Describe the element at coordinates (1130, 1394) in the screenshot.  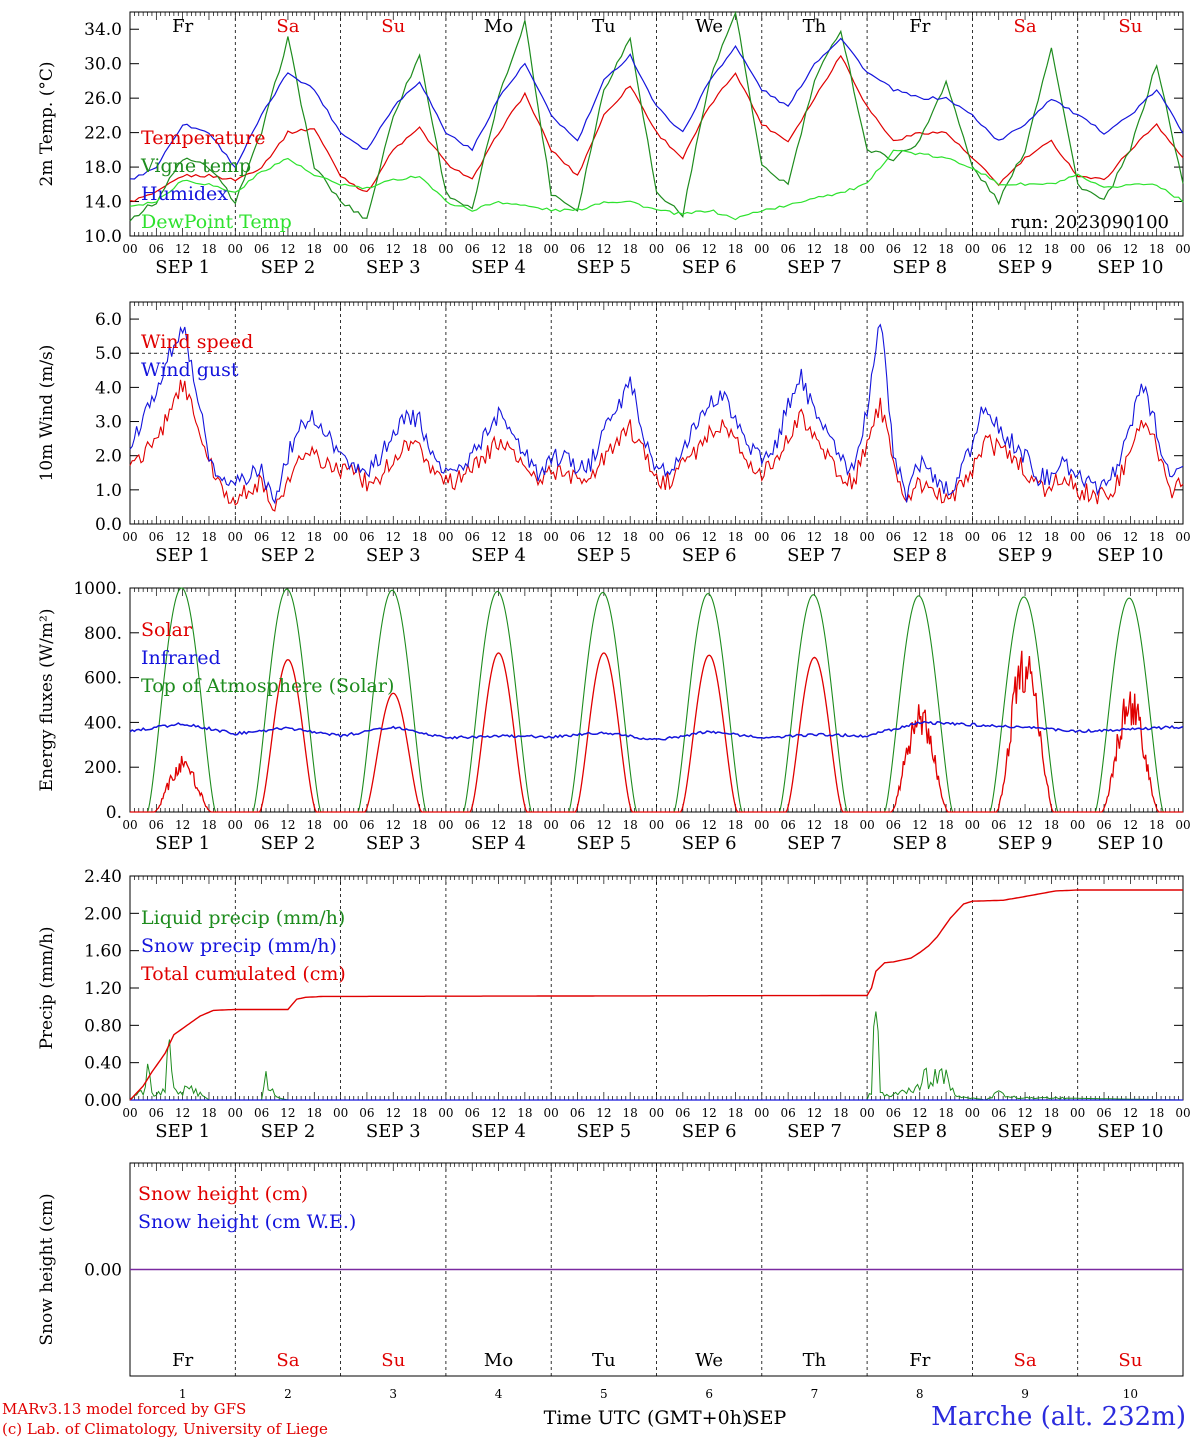
I see `day-number: 10` at that location.